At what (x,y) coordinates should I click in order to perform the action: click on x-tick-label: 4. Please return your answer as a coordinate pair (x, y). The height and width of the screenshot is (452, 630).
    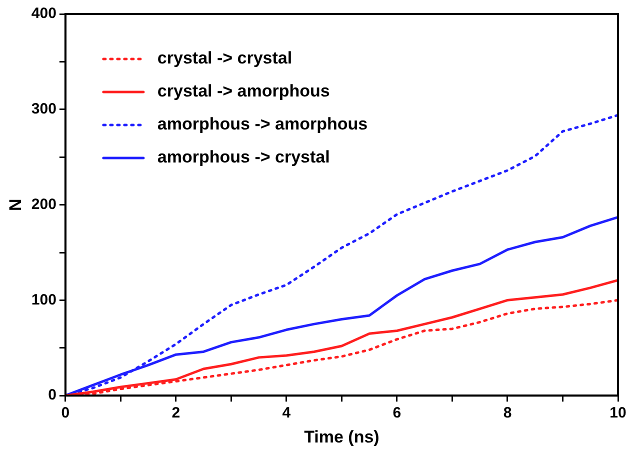
    Looking at the image, I should click on (287, 413).